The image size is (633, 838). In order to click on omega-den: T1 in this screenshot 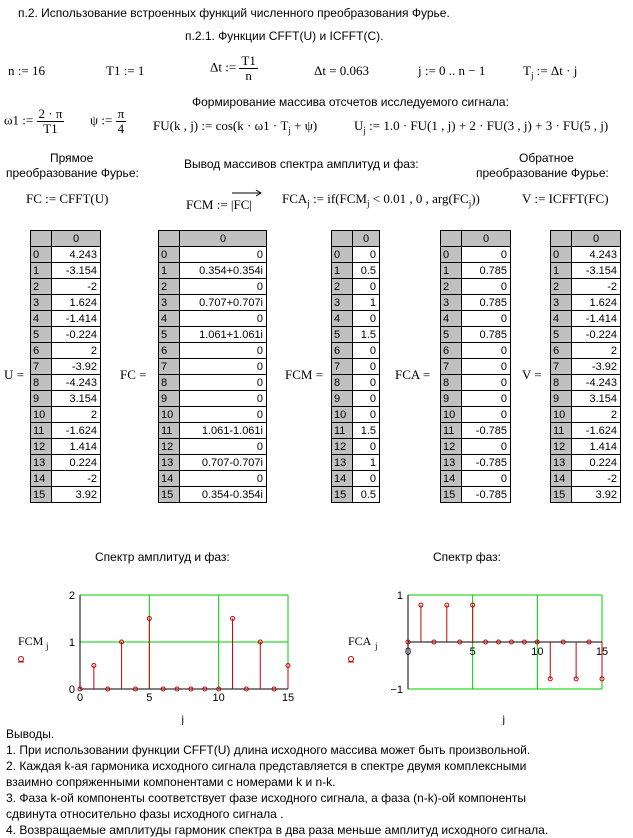, I will do `click(50, 128)`.